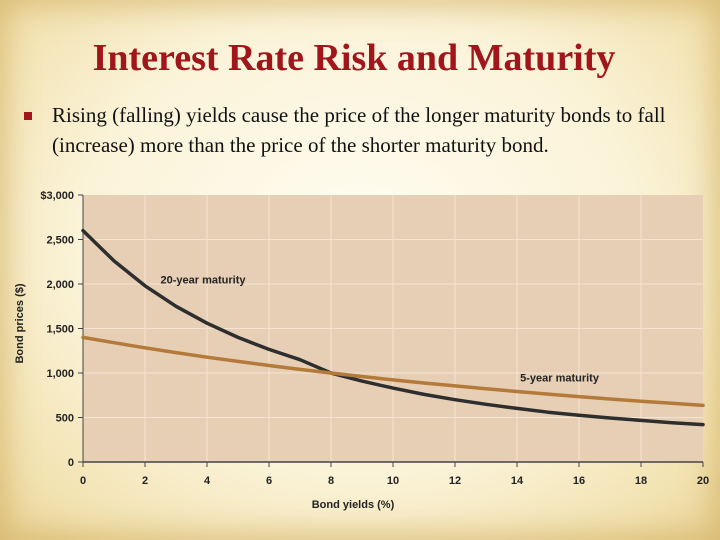  I want to click on y-tick-label: $3,000, so click(57, 196).